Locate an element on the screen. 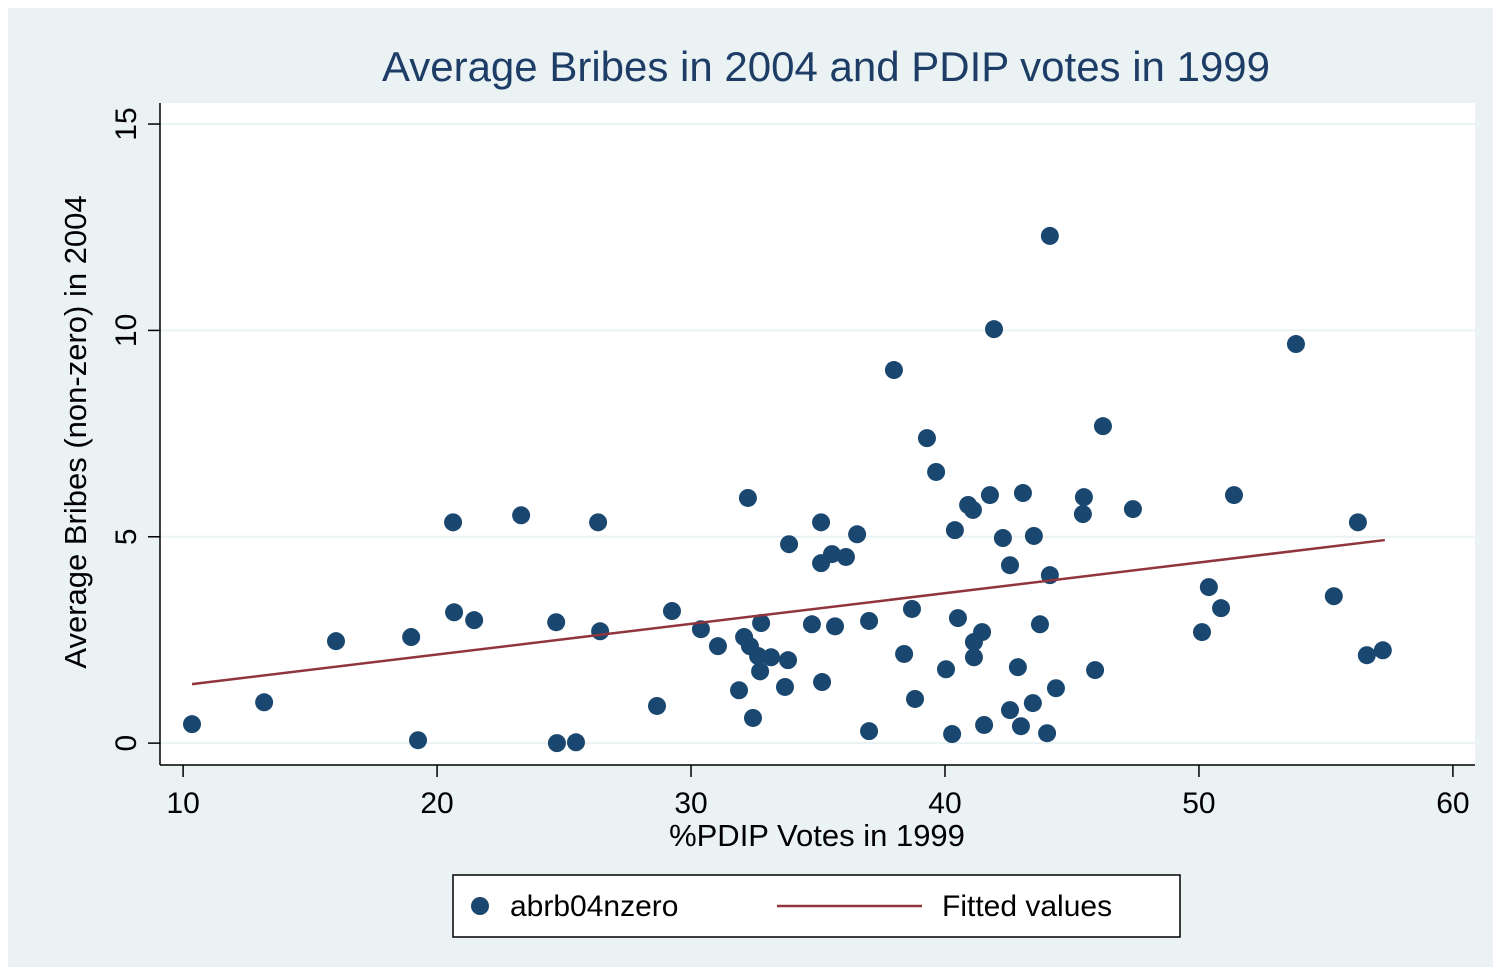 The width and height of the screenshot is (1501, 975). x-tick-label: 60 is located at coordinates (1452, 803).